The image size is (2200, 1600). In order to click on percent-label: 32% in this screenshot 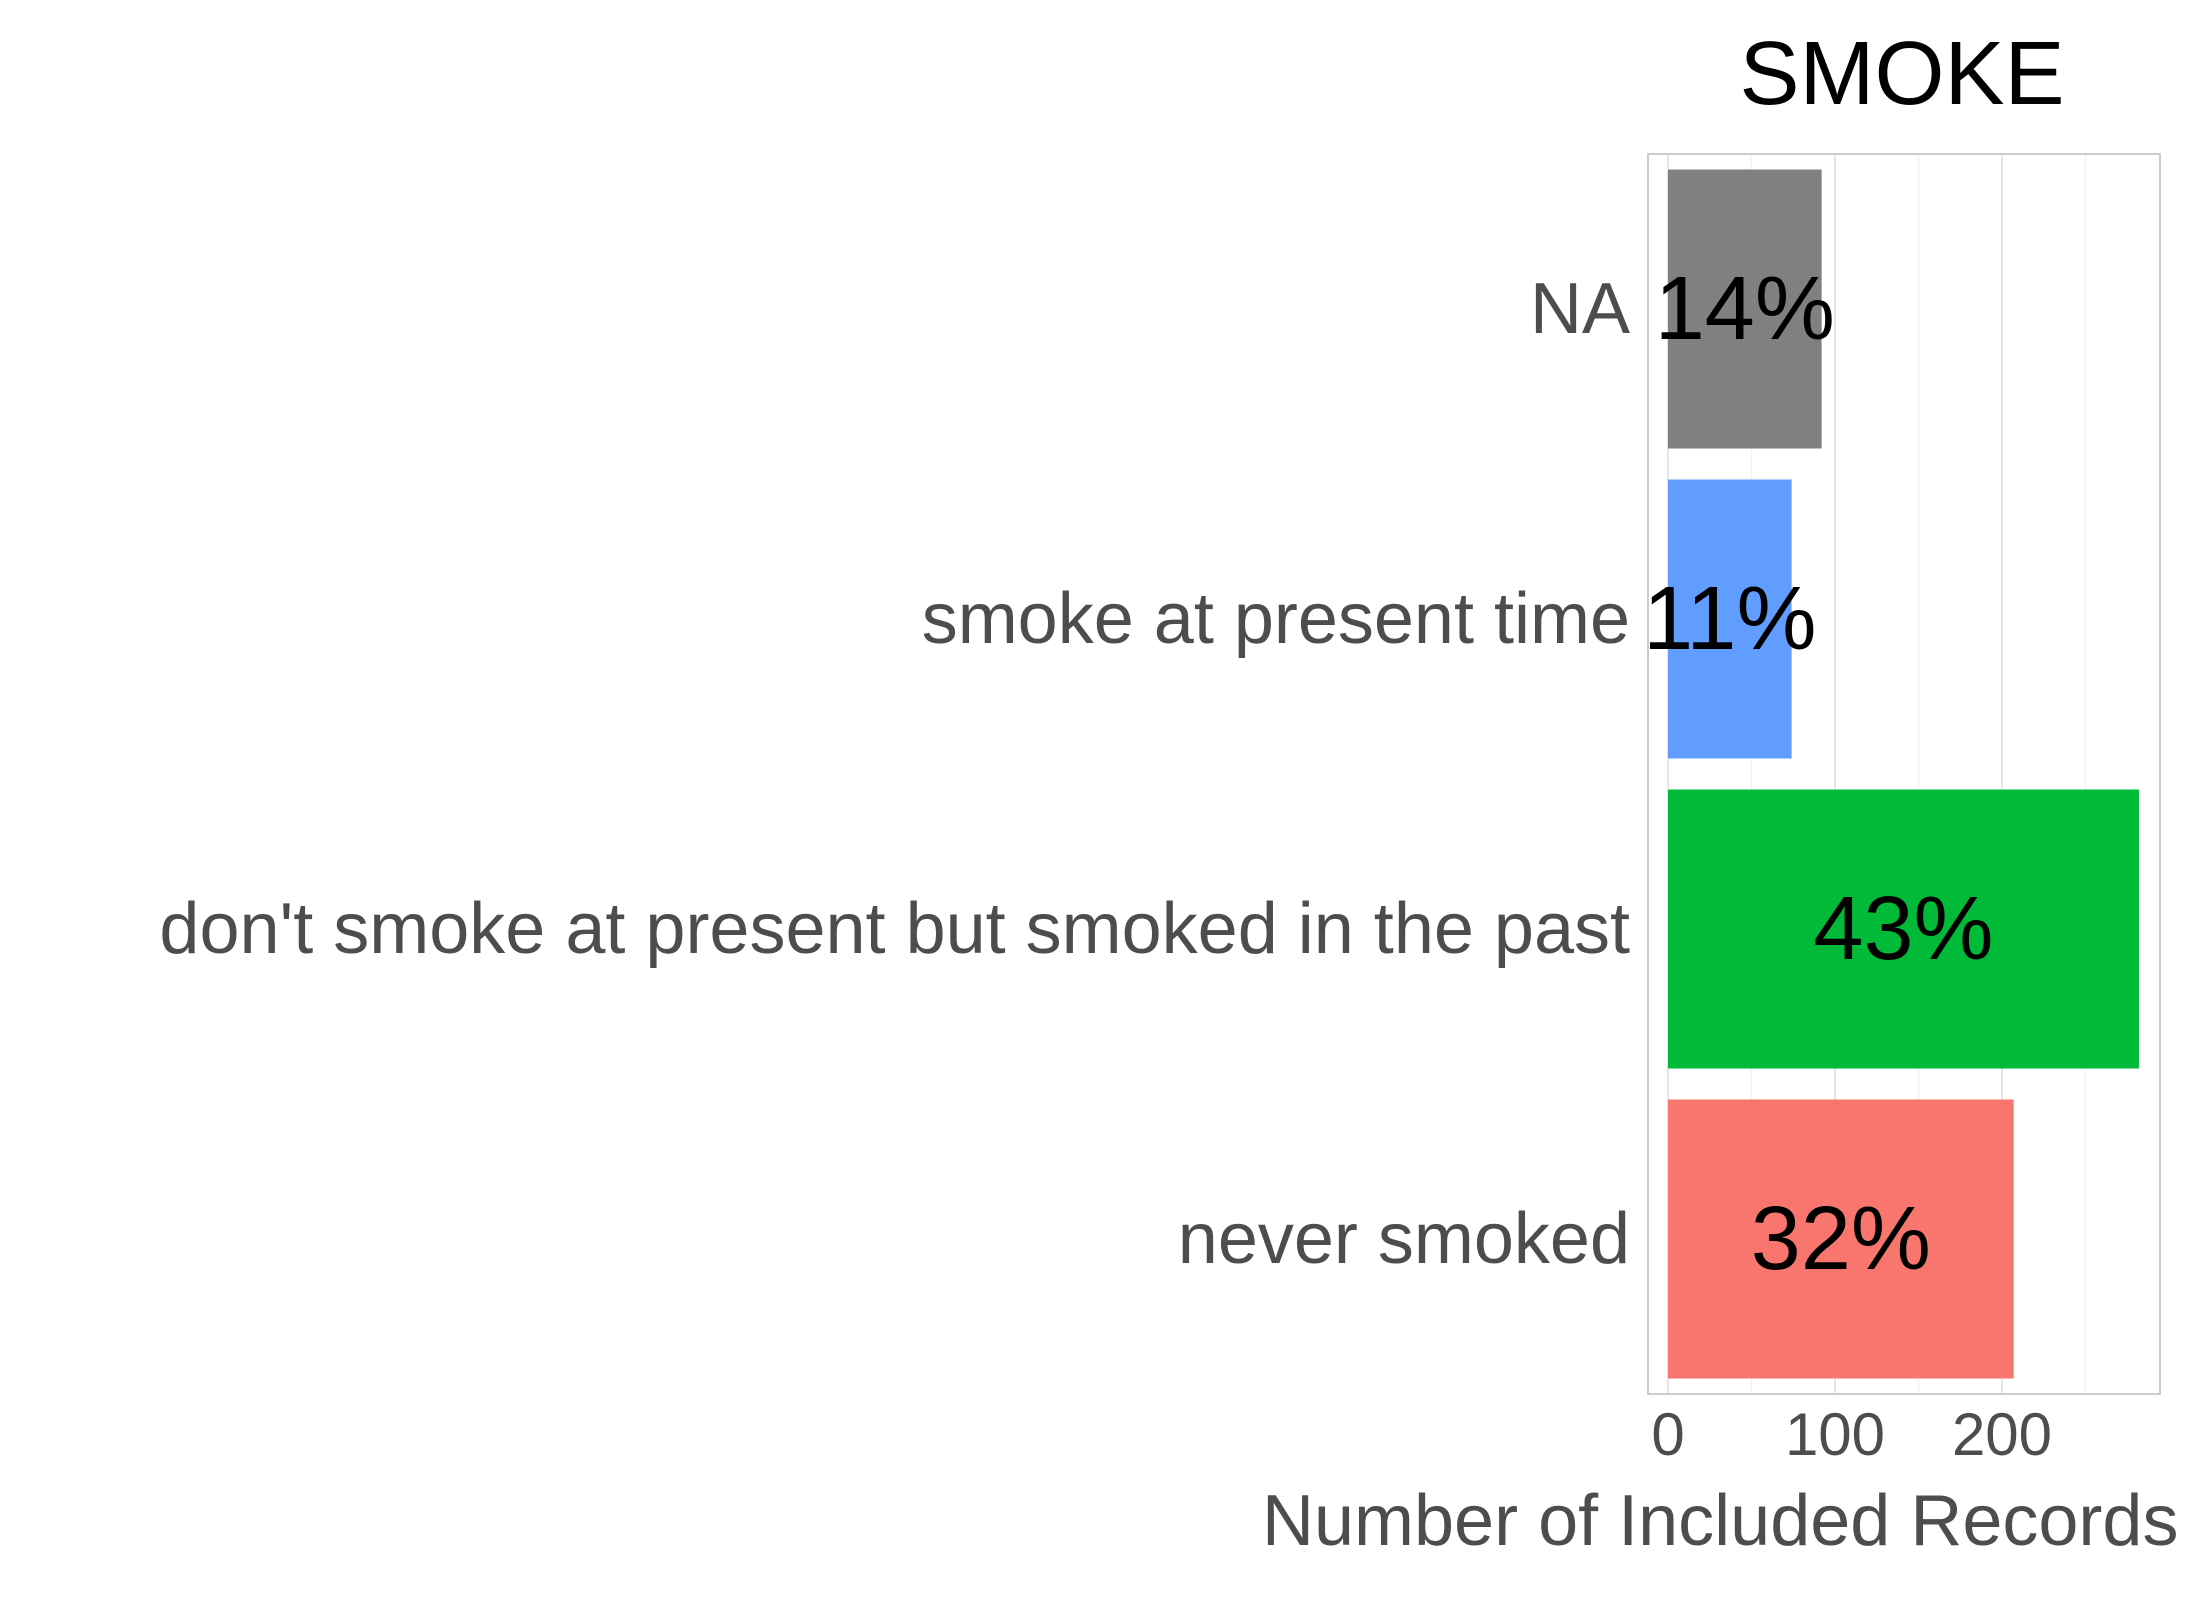, I will do `click(1841, 1239)`.